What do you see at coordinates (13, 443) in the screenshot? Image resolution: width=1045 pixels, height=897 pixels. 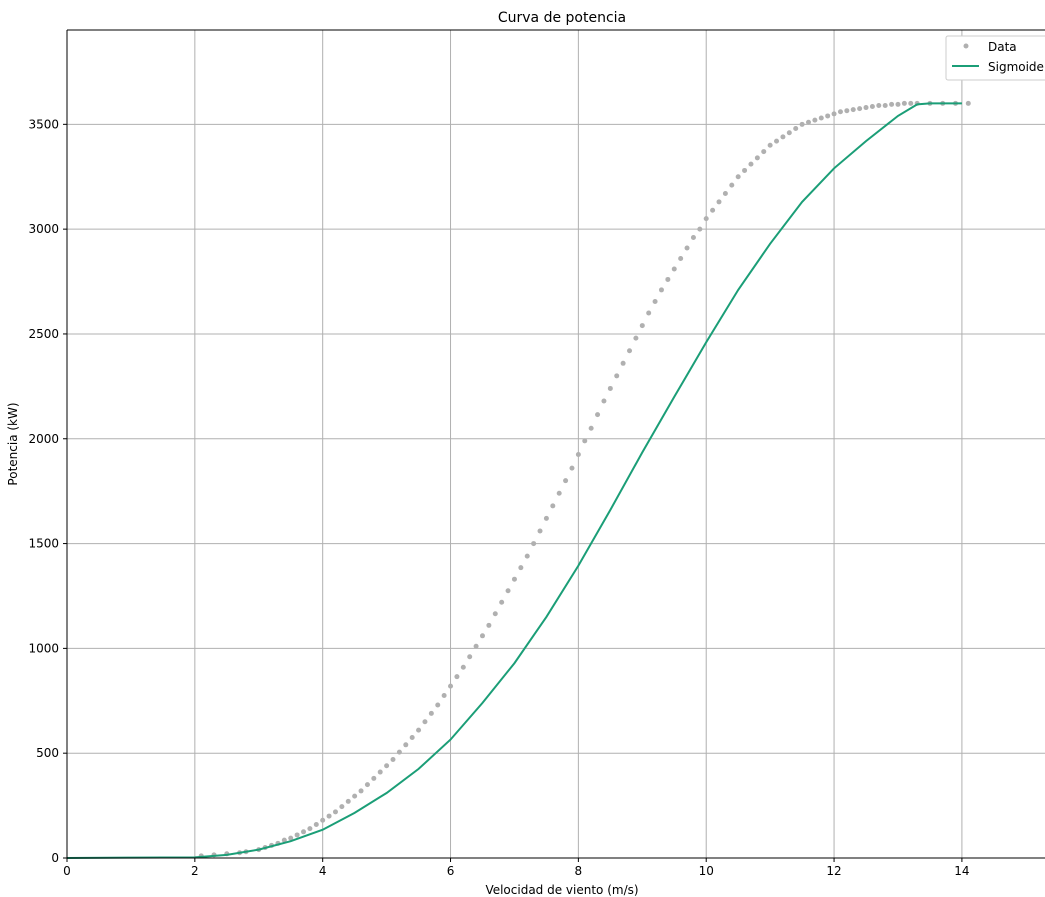 I see `y-axis-label: Potencia (kW)` at bounding box center [13, 443].